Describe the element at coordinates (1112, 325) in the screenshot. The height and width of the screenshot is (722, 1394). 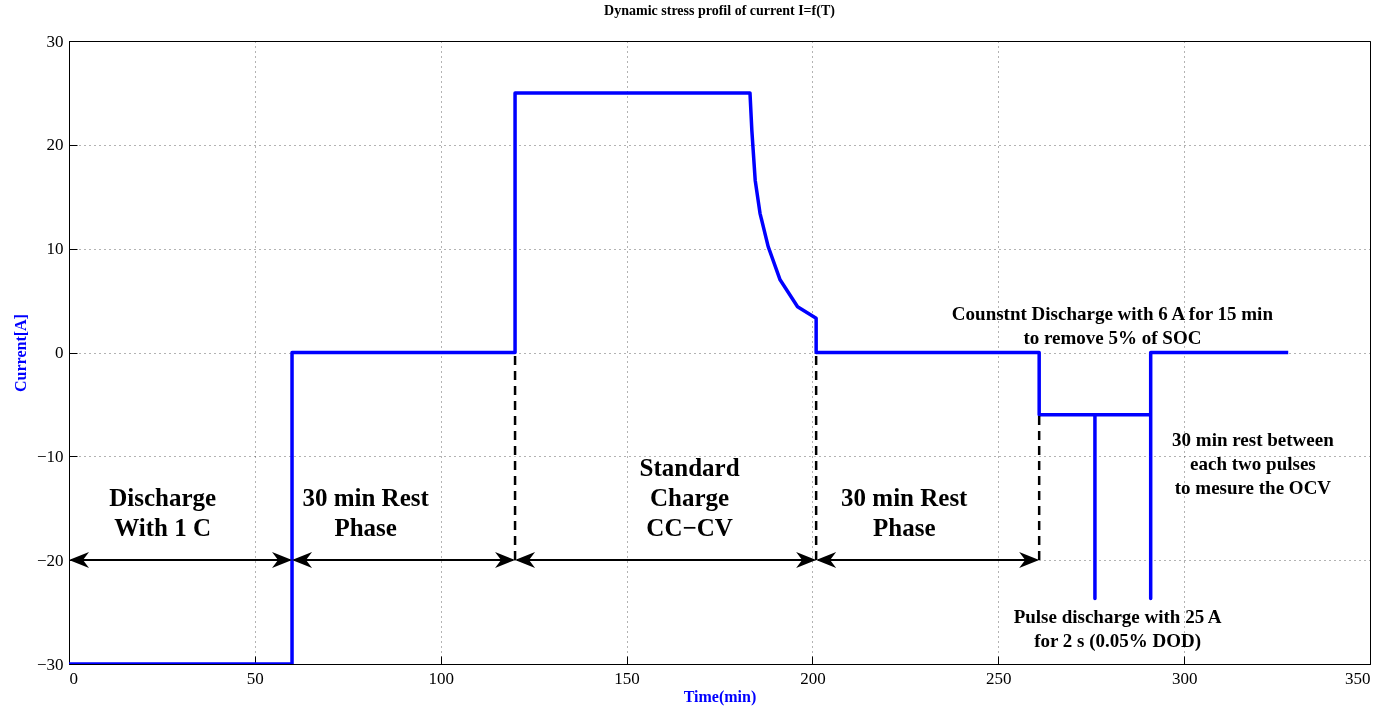
I see `annotation: Counstnt Discharge with 6 A for 15 min to remove 5% of SOC` at that location.